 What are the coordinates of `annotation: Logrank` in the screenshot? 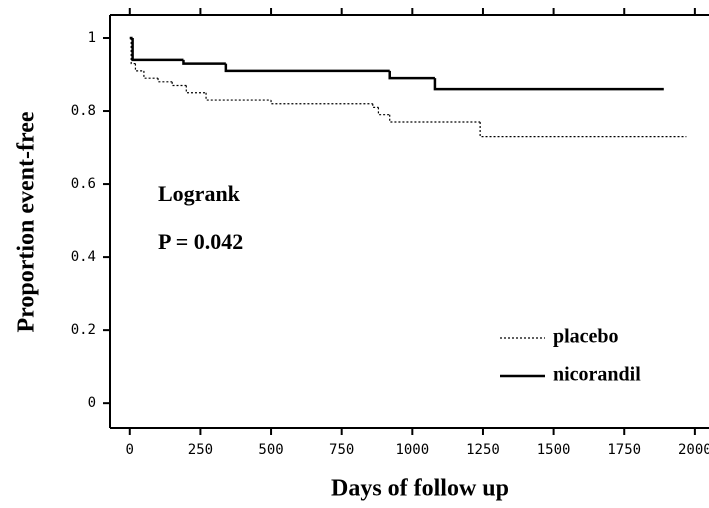 It's located at (199, 193).